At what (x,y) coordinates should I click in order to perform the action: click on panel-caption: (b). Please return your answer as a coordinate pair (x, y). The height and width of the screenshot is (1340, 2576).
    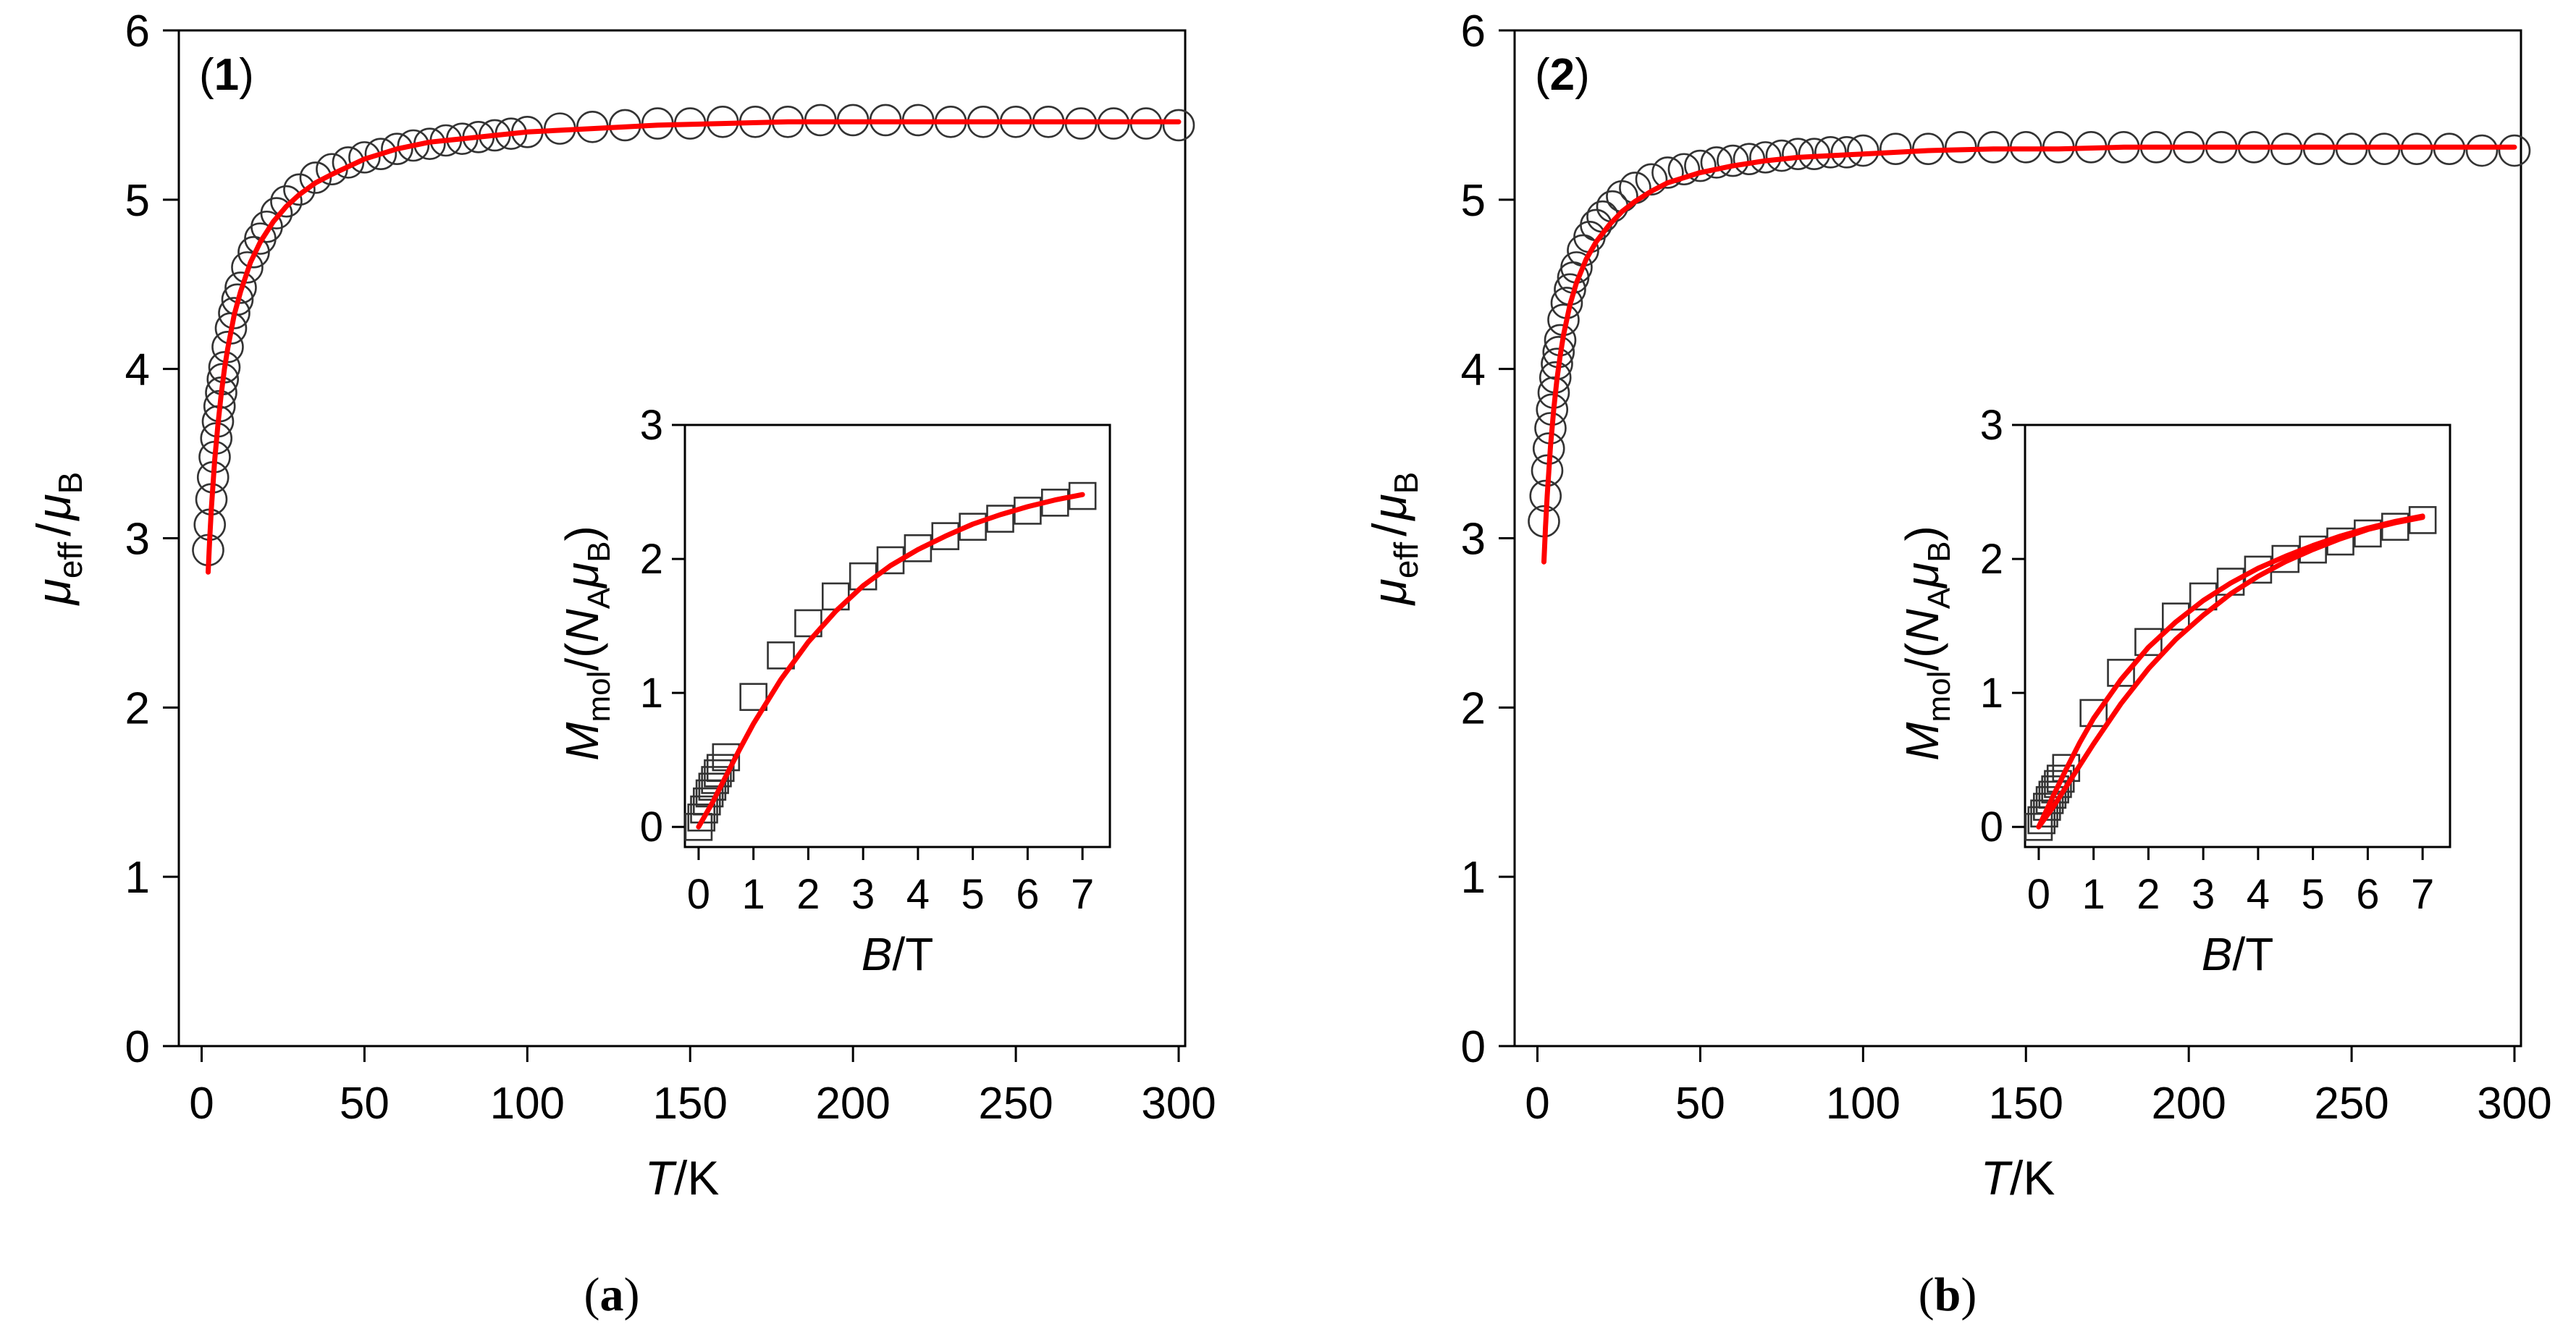
    Looking at the image, I should click on (1948, 1294).